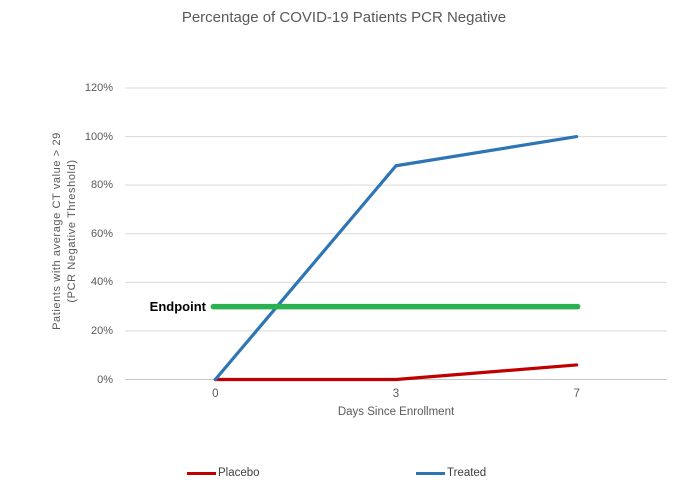 The height and width of the screenshot is (498, 688). Describe the element at coordinates (101, 233) in the screenshot. I see `y-tick-label: 60%` at that location.